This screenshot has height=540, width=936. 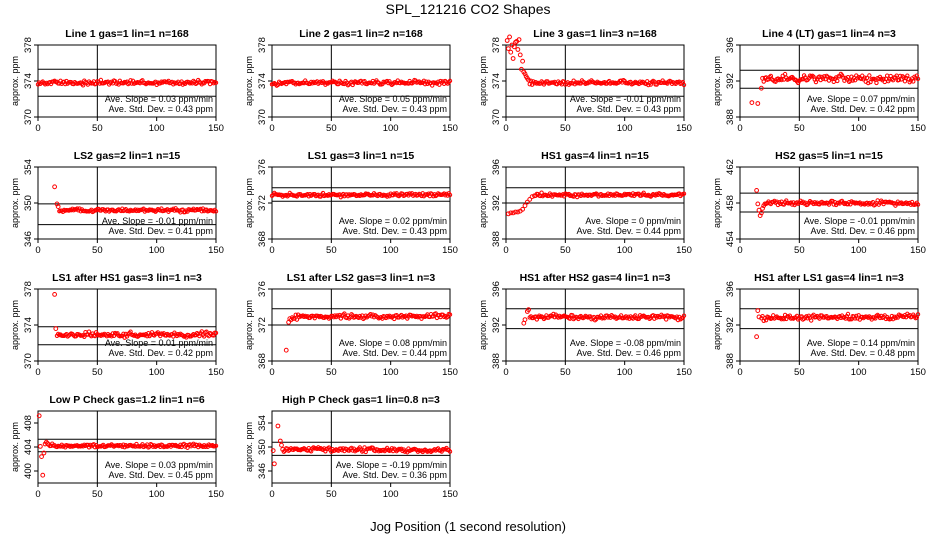 I want to click on slope-annotation: Ave. Slope = 0.03 ppm/min, so click(x=159, y=465).